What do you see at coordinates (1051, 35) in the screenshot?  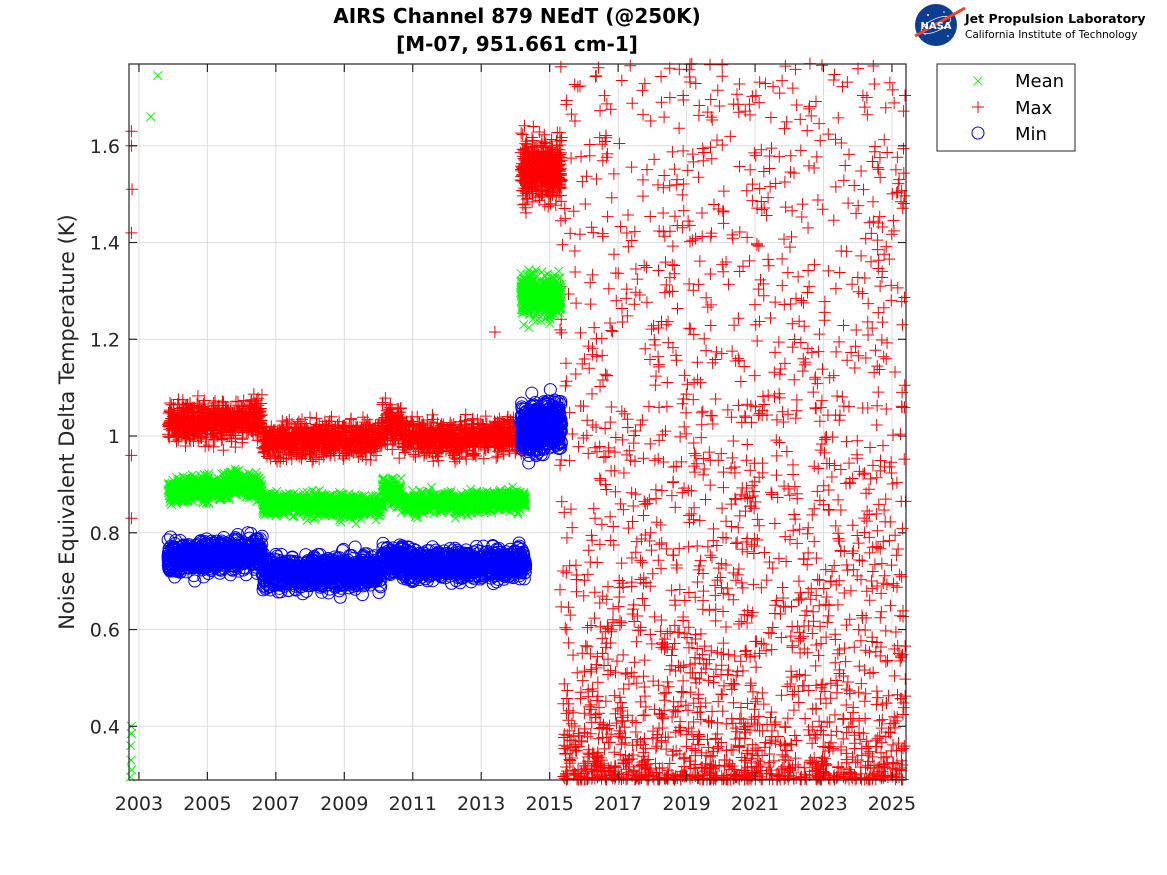 I see `jpl-subtitle: California Institute of Technology` at bounding box center [1051, 35].